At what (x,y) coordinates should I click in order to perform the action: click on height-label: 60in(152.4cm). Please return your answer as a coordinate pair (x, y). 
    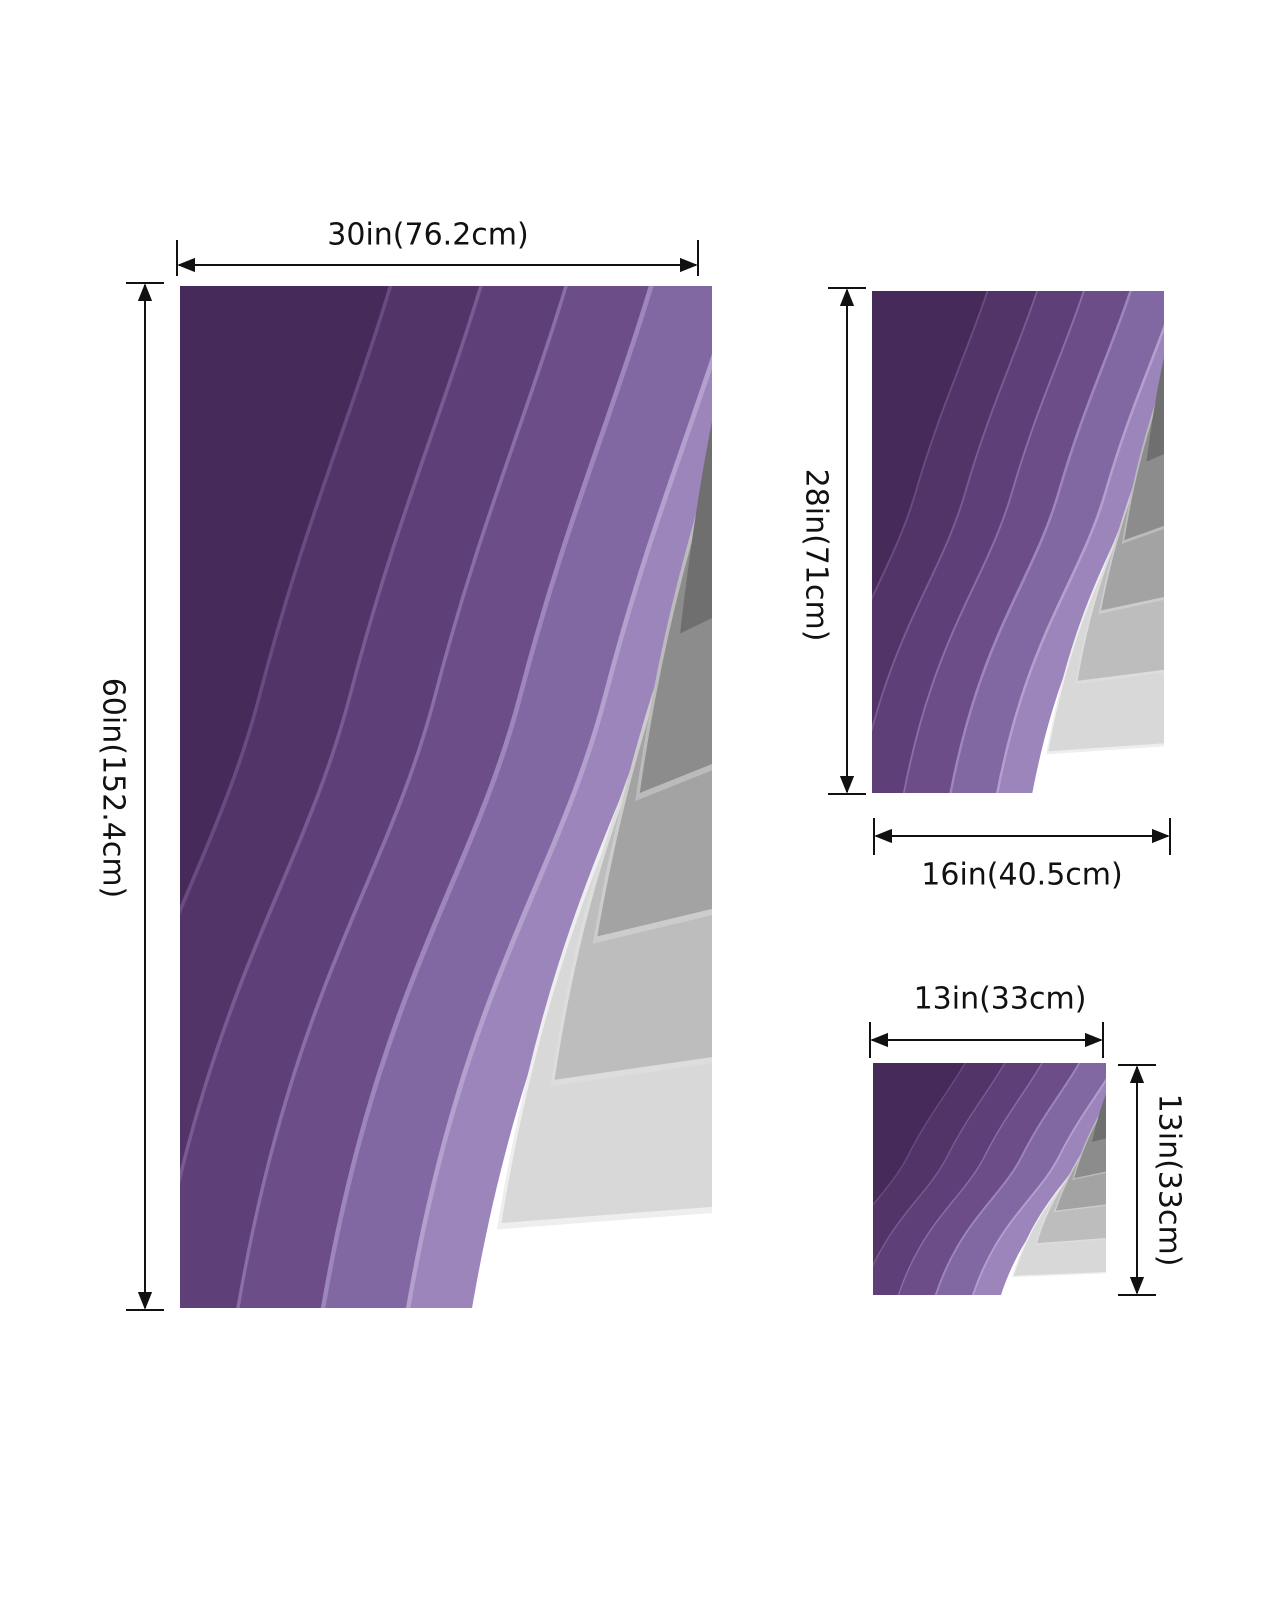
    Looking at the image, I should click on (113, 788).